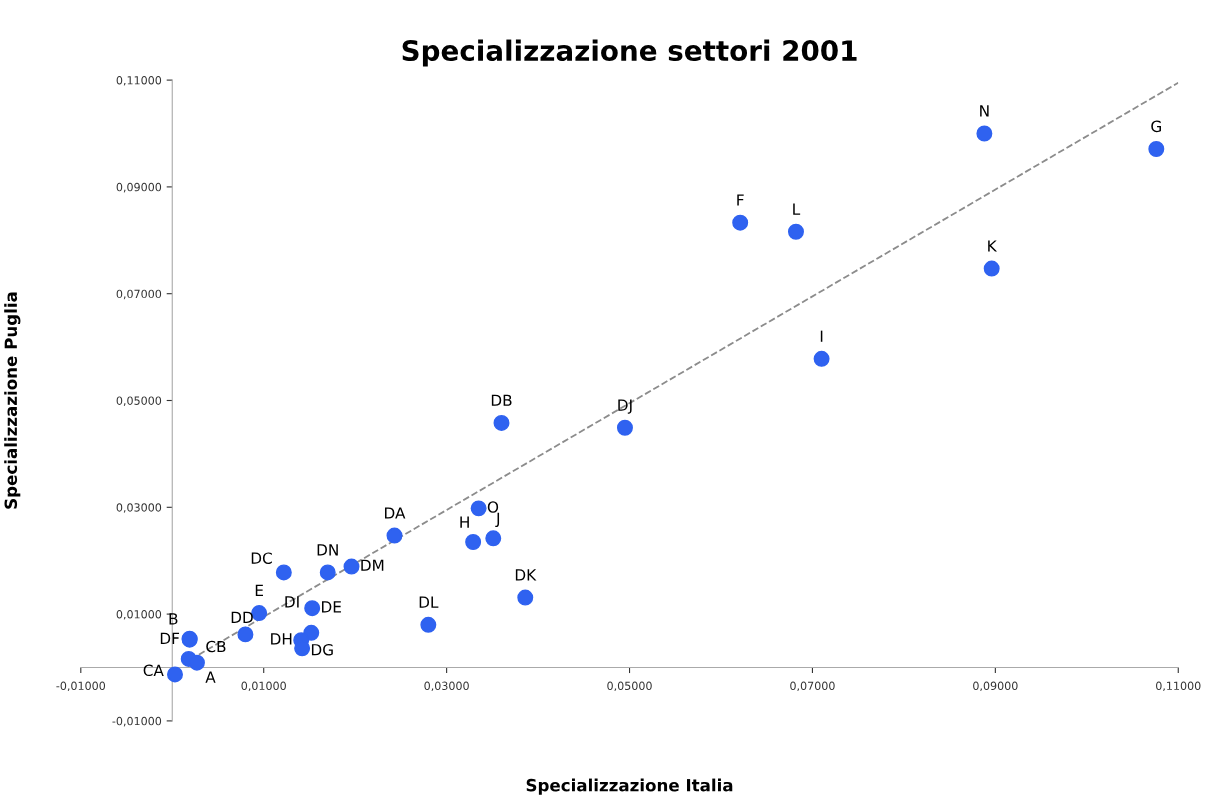 The height and width of the screenshot is (801, 1206). What do you see at coordinates (139, 187) in the screenshot?
I see `y-tick-label: 0,09000` at bounding box center [139, 187].